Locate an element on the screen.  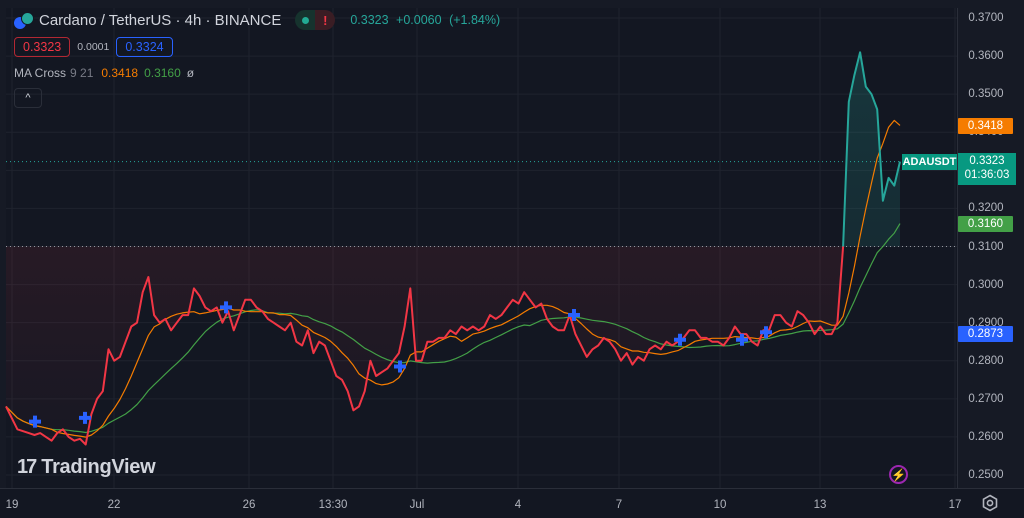
last-price-value: 0.3323 is located at coordinates (987, 161).